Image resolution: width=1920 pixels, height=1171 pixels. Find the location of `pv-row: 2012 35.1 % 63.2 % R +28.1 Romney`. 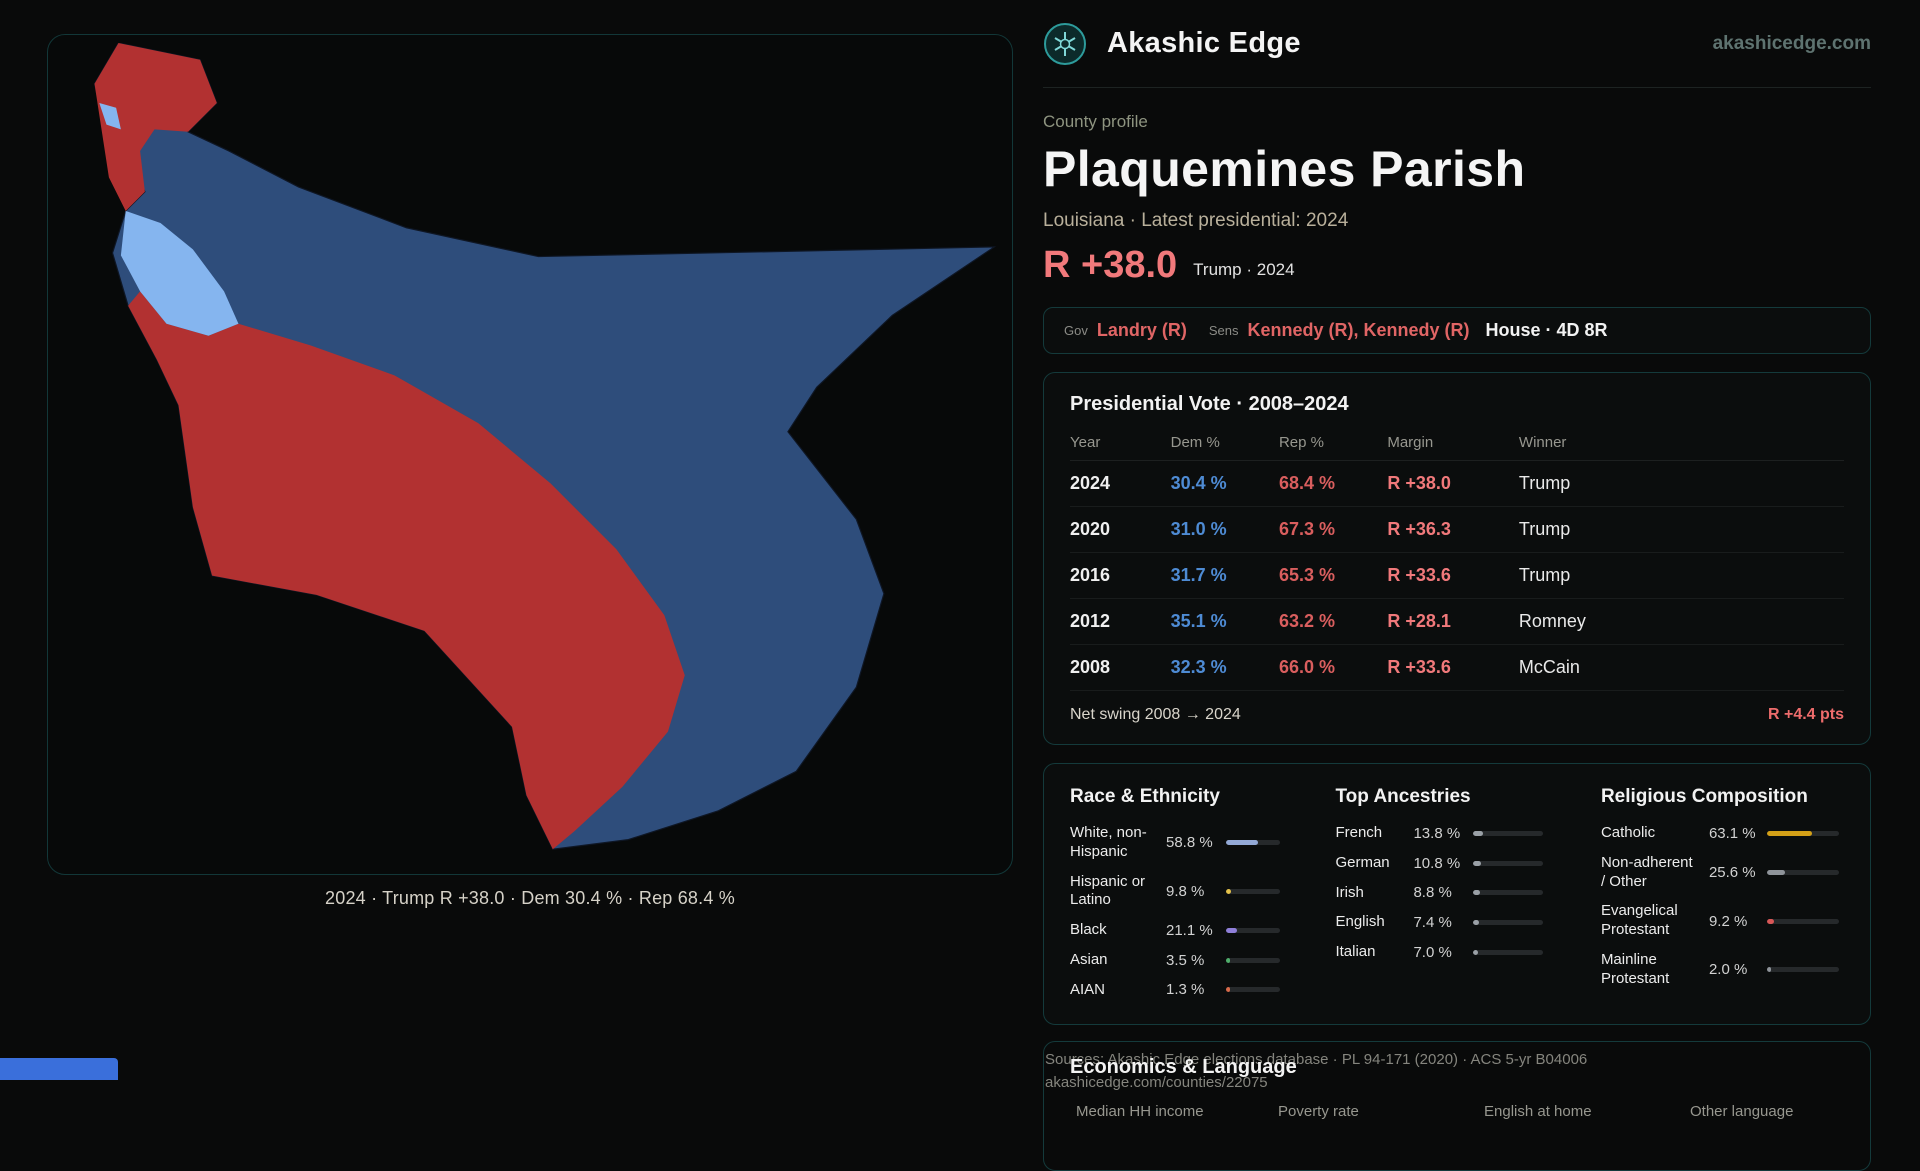

pv-row: 2012 35.1 % 63.2 % R +28.1 Romney is located at coordinates (1457, 621).